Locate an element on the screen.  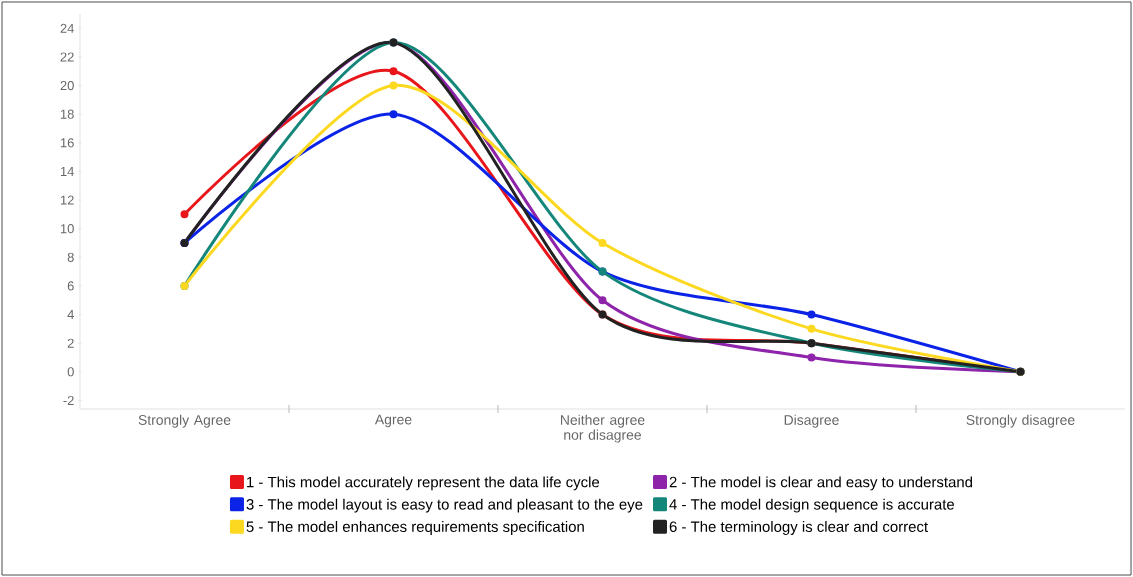
y-tick-label: 2 is located at coordinates (70, 343).